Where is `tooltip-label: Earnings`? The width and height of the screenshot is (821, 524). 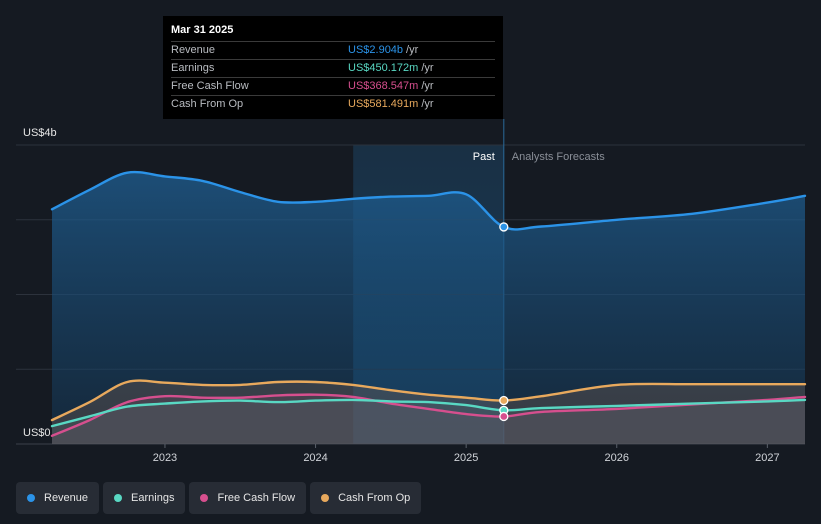 tooltip-label: Earnings is located at coordinates (193, 68).